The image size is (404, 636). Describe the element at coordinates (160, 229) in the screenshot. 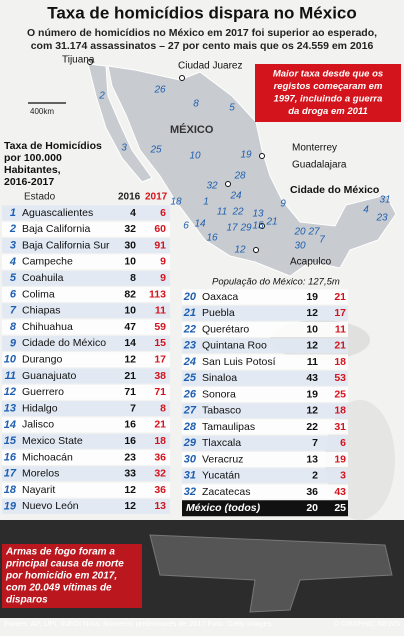

I see `rate-2017: 60` at that location.